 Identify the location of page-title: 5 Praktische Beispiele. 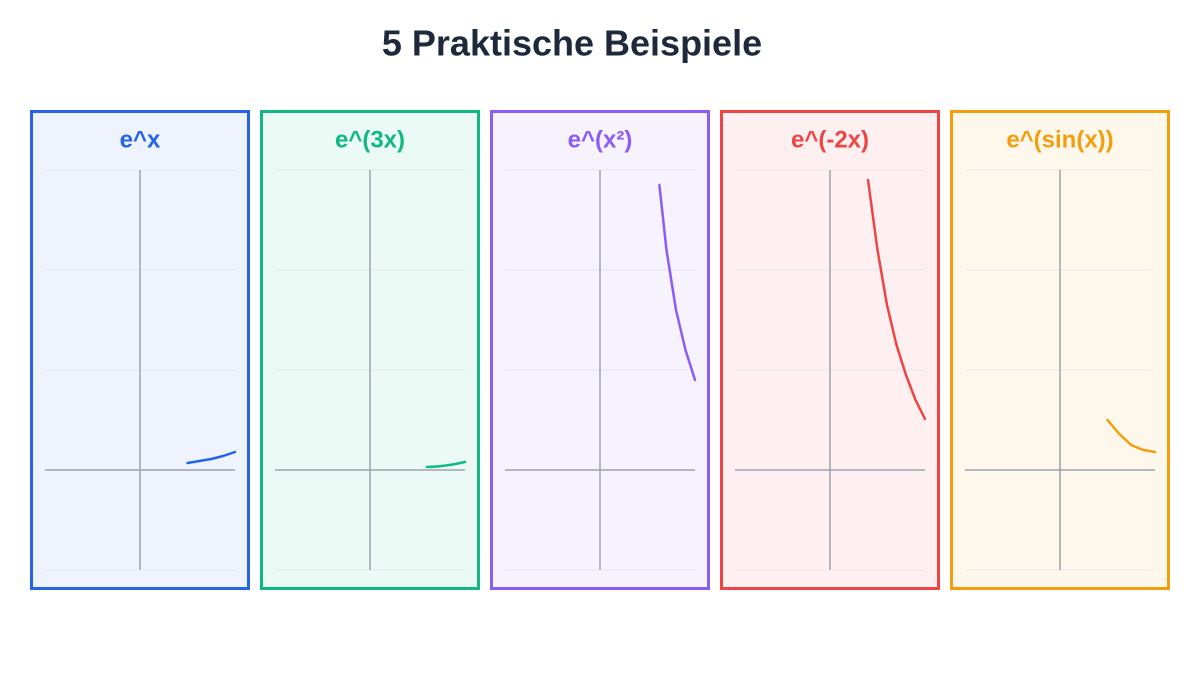
(572, 43).